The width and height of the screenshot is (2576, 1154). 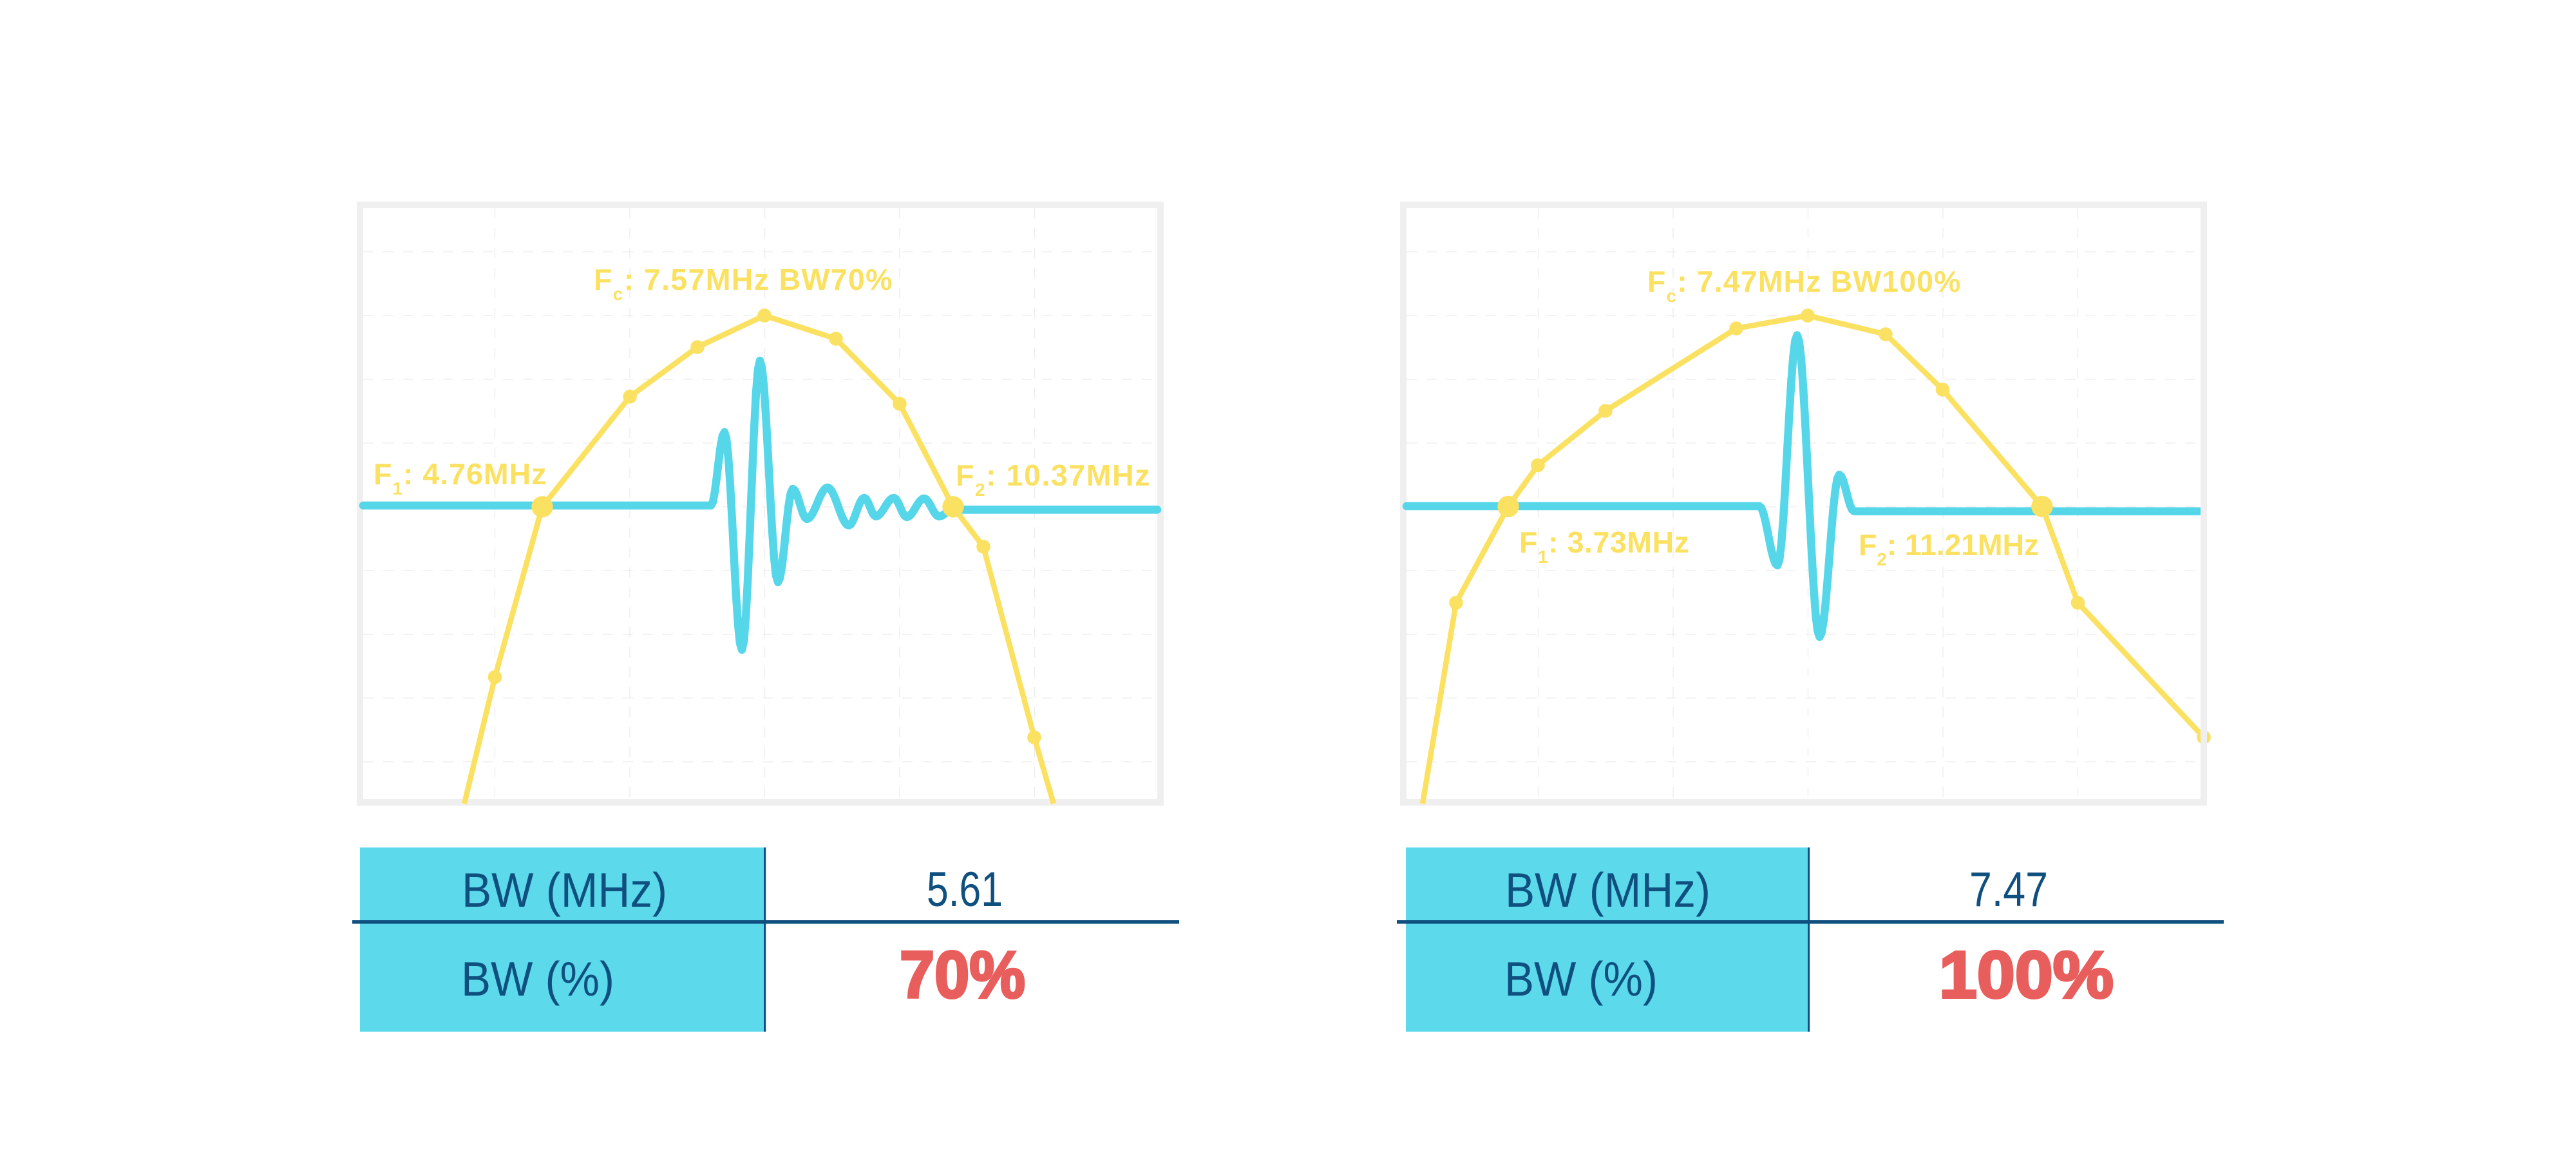 What do you see at coordinates (963, 975) in the screenshot?
I see `svg-text: 70%` at bounding box center [963, 975].